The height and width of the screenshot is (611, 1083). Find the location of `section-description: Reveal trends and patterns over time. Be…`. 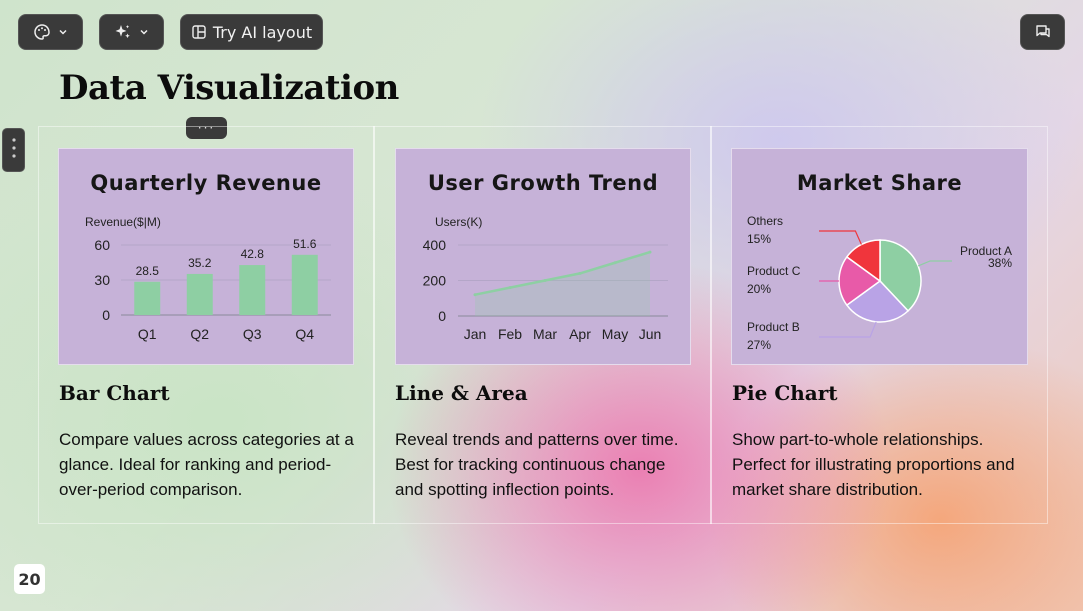

section-description: Reveal trends and patterns over time. Be… is located at coordinates (537, 464).